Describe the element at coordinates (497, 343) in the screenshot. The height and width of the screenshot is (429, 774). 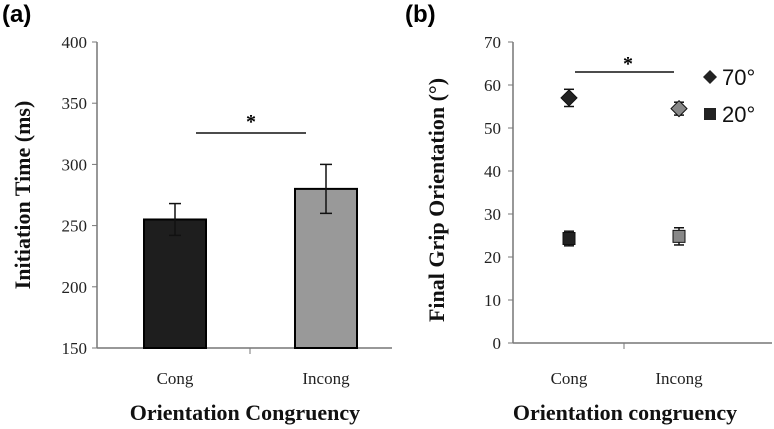
I see `y-tick-label: 0` at that location.